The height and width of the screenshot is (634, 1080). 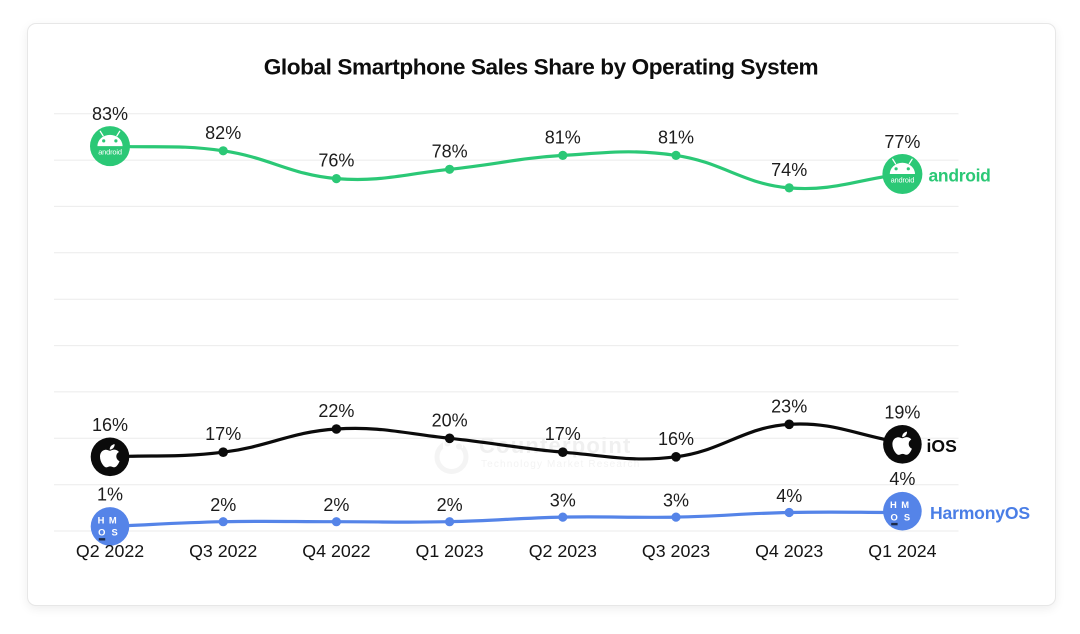 What do you see at coordinates (336, 161) in the screenshot?
I see `svg-text: 76%` at bounding box center [336, 161].